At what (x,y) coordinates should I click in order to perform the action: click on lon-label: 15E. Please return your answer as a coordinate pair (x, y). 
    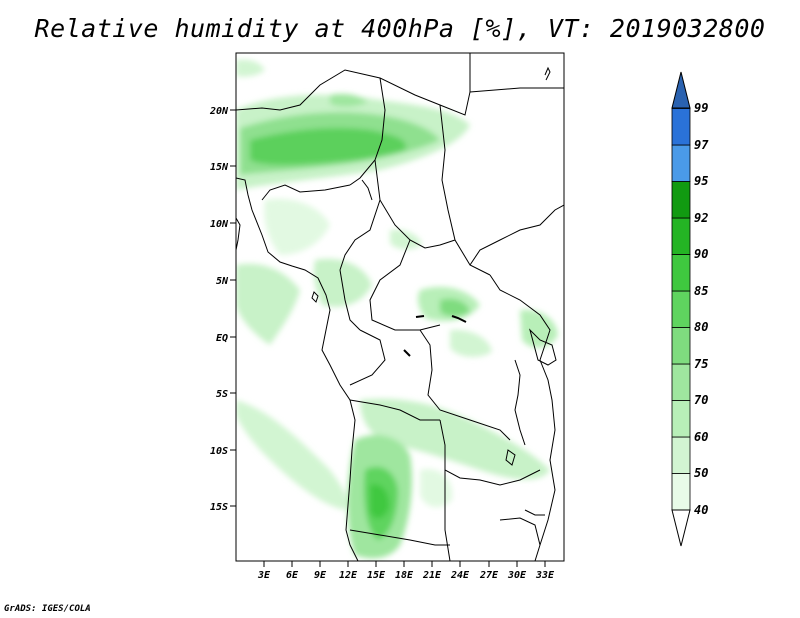
    Looking at the image, I should click on (376, 575).